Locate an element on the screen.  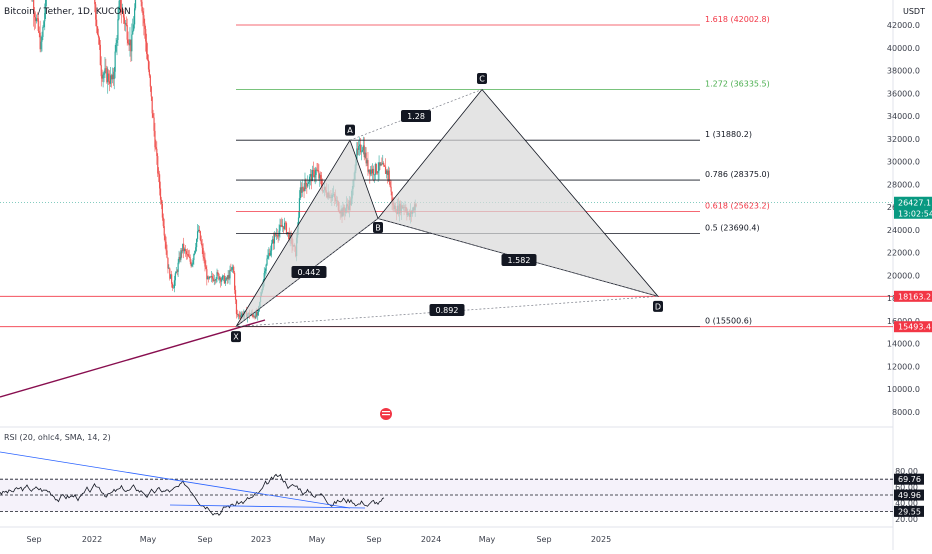
rsi-tag-label: 69.76 is located at coordinates (909, 479).